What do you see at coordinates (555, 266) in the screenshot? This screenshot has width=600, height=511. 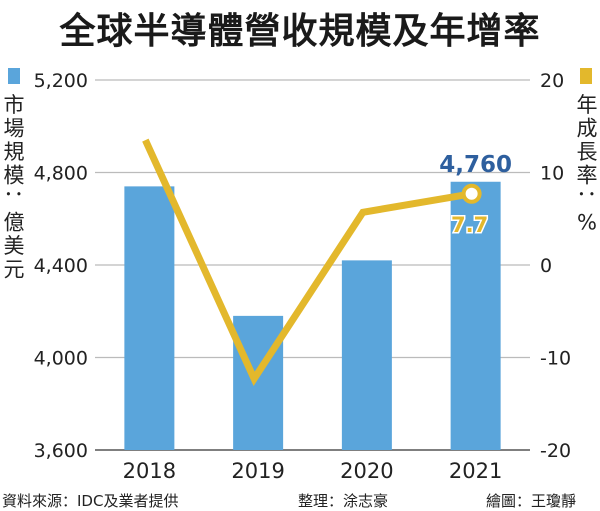 I see `right-axis-ticks: -20 -10 0 10 20` at bounding box center [555, 266].